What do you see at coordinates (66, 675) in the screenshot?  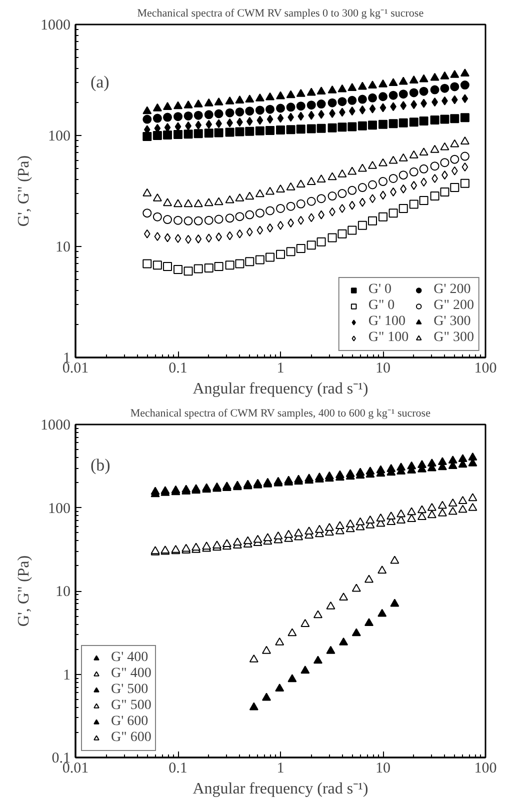 I see `y-tick-label: 1` at bounding box center [66, 675].